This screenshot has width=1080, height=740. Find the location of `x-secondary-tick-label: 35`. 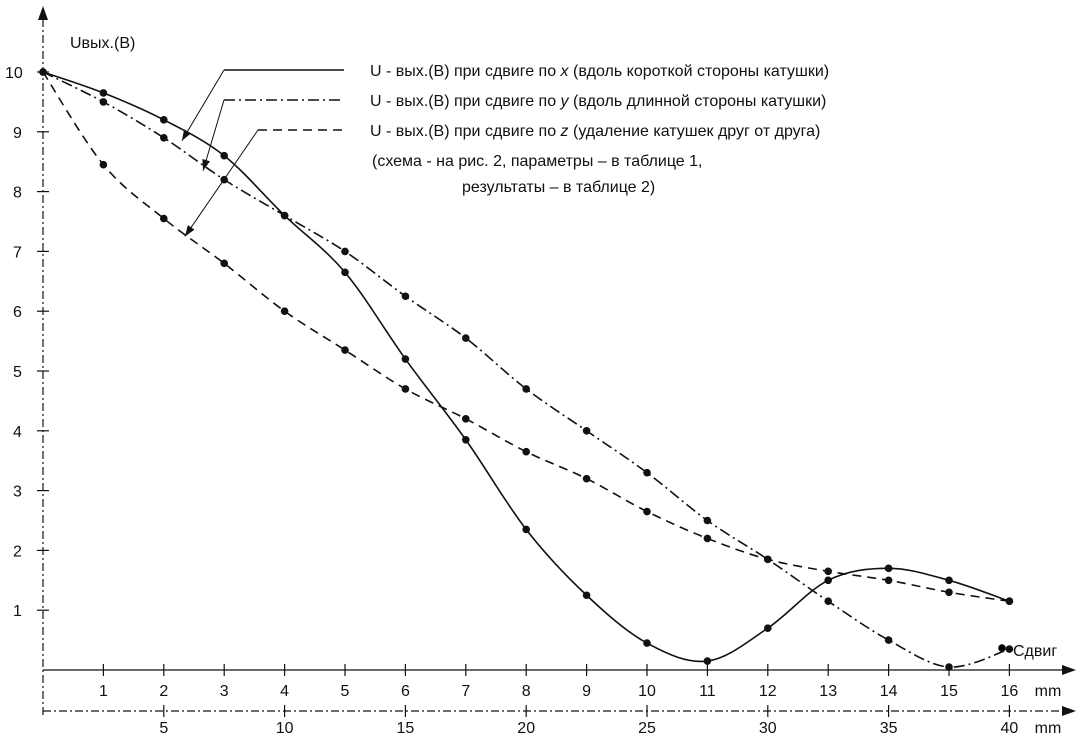

x-secondary-tick-label: 35 is located at coordinates (889, 728).